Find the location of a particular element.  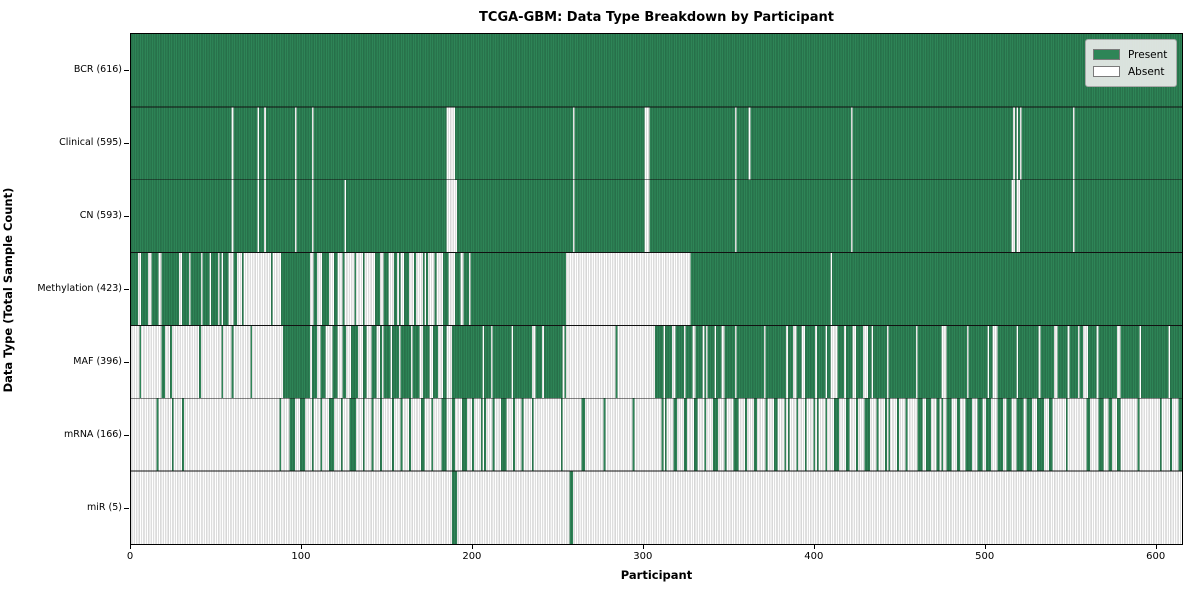

x-tick-label: 200 is located at coordinates (472, 556).